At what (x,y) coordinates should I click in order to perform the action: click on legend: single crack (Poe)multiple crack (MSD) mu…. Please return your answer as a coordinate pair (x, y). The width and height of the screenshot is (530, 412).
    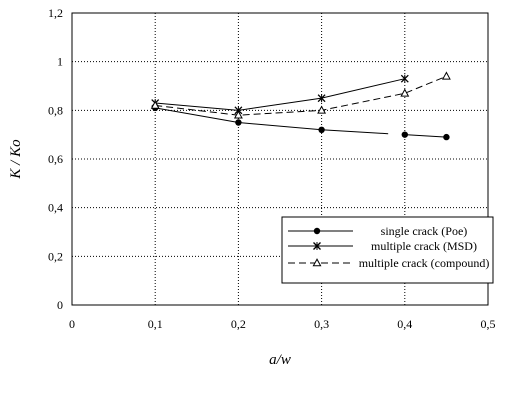
    Looking at the image, I should click on (387, 250).